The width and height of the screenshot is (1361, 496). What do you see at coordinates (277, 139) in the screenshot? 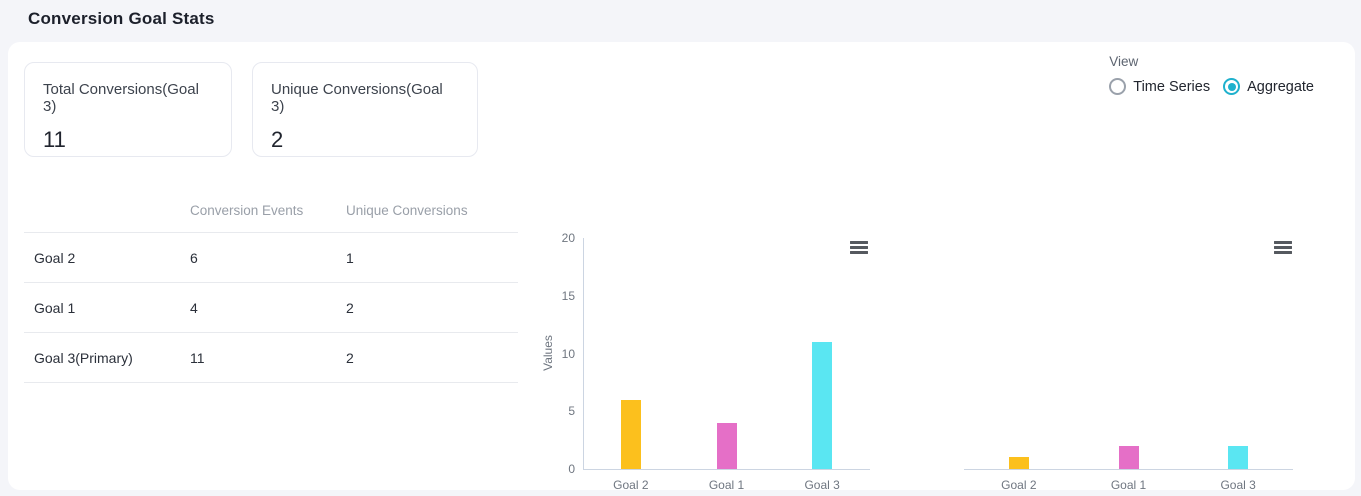
I see `stat-card-value: 2` at bounding box center [277, 139].